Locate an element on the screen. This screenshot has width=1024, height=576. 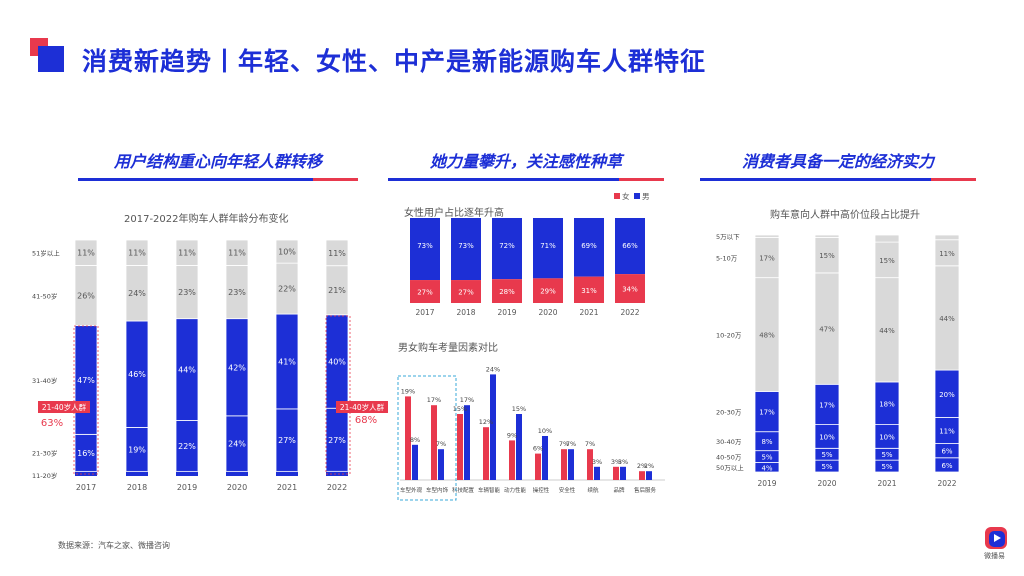
chart-title-female: 女性用户占比逐年升高 is located at coordinates (454, 213).